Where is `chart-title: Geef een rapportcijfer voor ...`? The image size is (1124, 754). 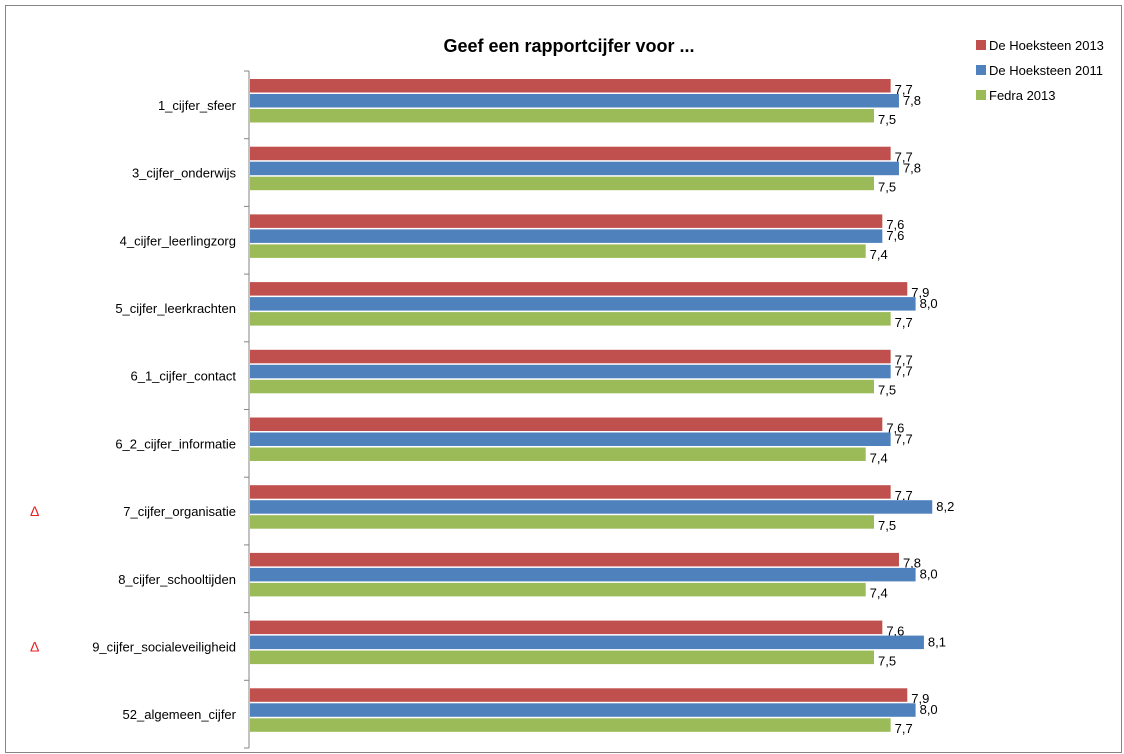
chart-title: Geef een rapportcijfer voor ... is located at coordinates (568, 46).